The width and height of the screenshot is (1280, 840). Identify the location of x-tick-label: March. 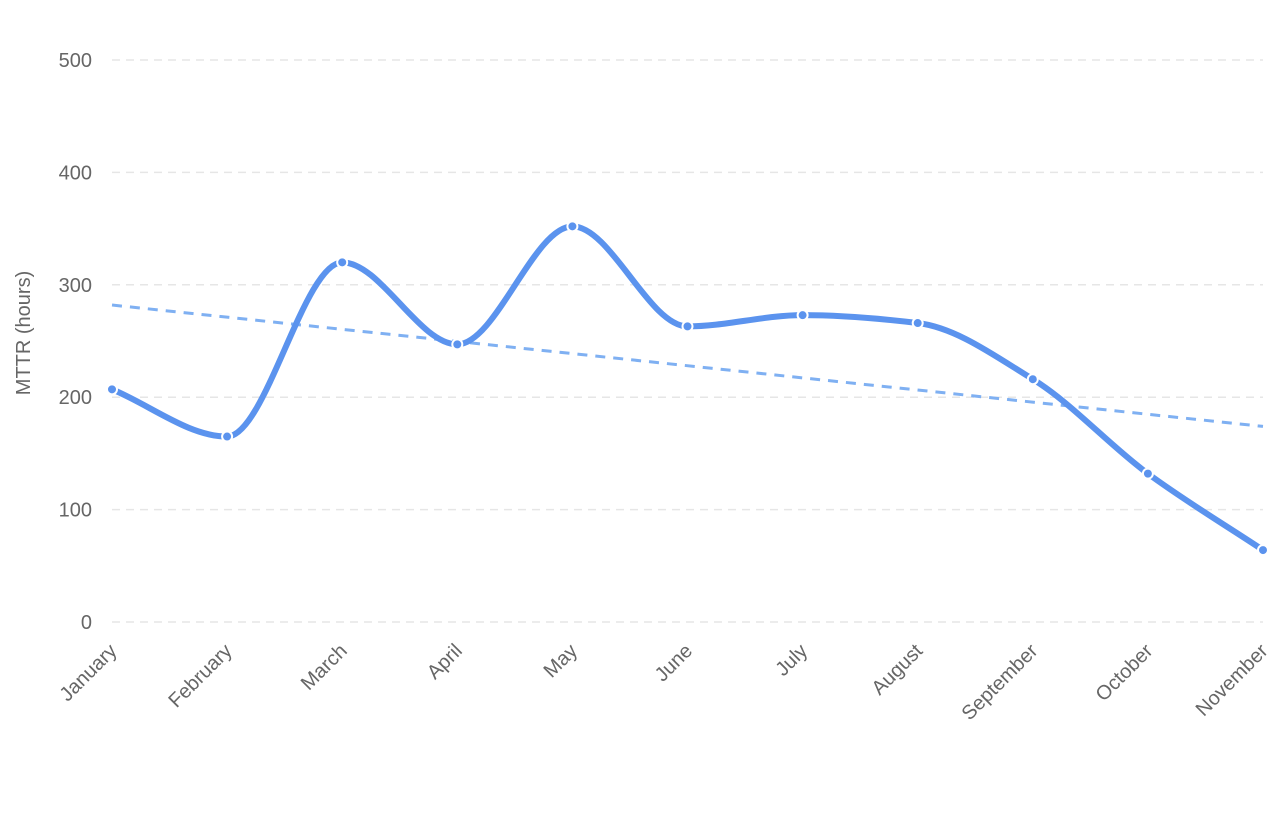
(324, 667).